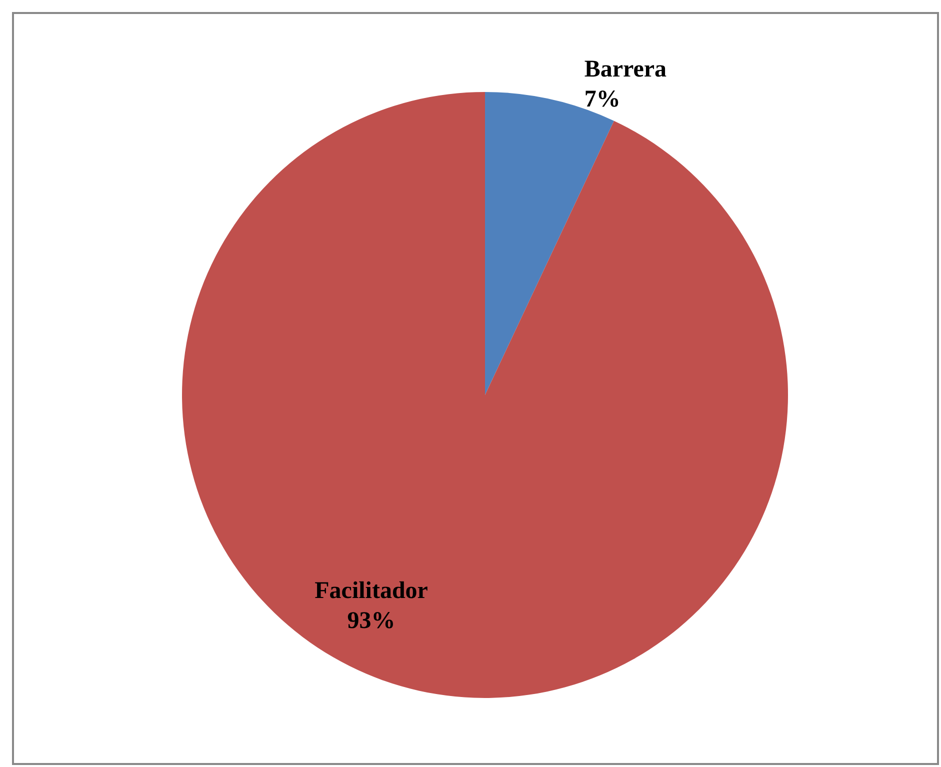  I want to click on data-label: 93%, so click(371, 621).